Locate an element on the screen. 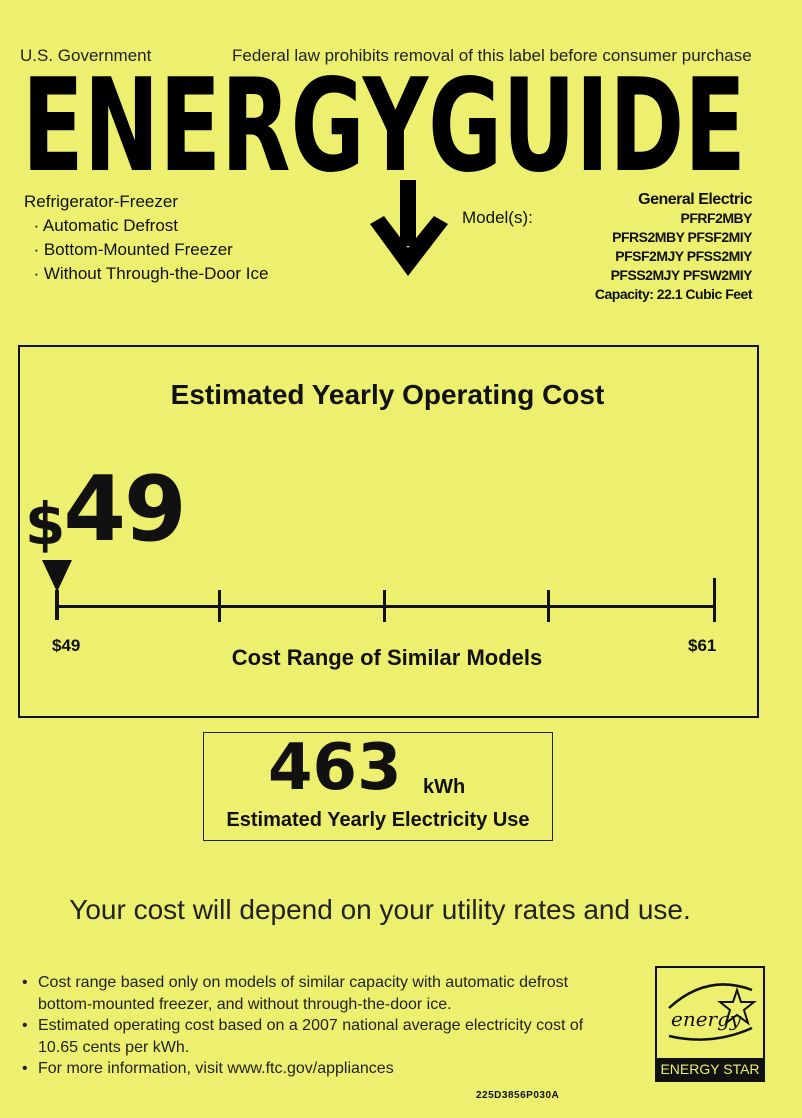 The width and height of the screenshot is (802, 1118). feature-item: · Bottom-Mounted Freezer is located at coordinates (128, 249).